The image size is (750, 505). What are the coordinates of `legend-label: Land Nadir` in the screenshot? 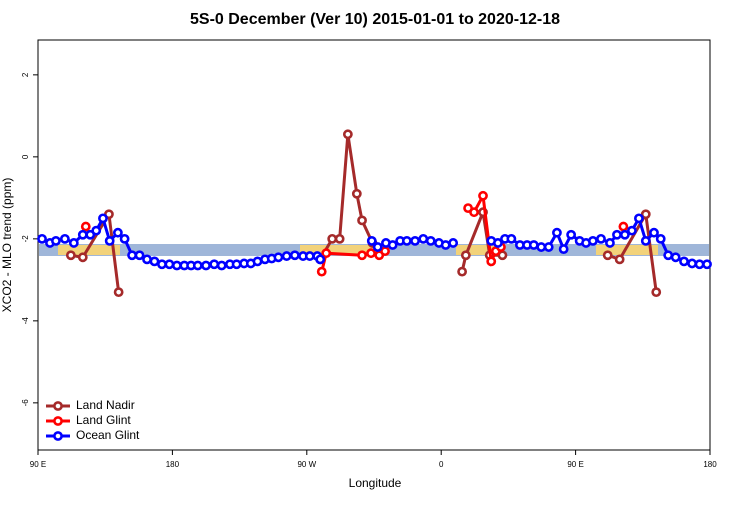 It's located at (105, 405).